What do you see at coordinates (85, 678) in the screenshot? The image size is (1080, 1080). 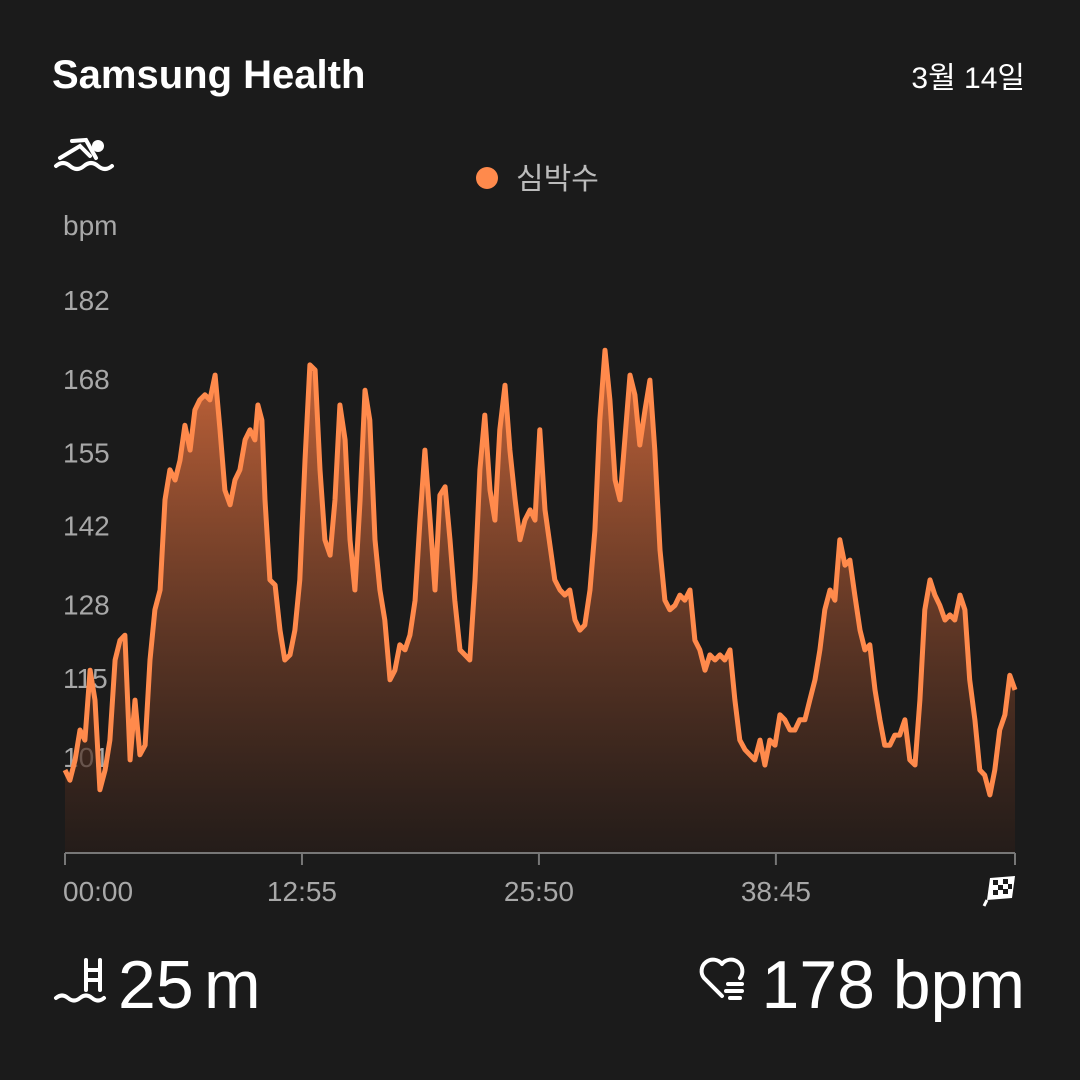 I see `y-tick-label: 115` at bounding box center [85, 678].